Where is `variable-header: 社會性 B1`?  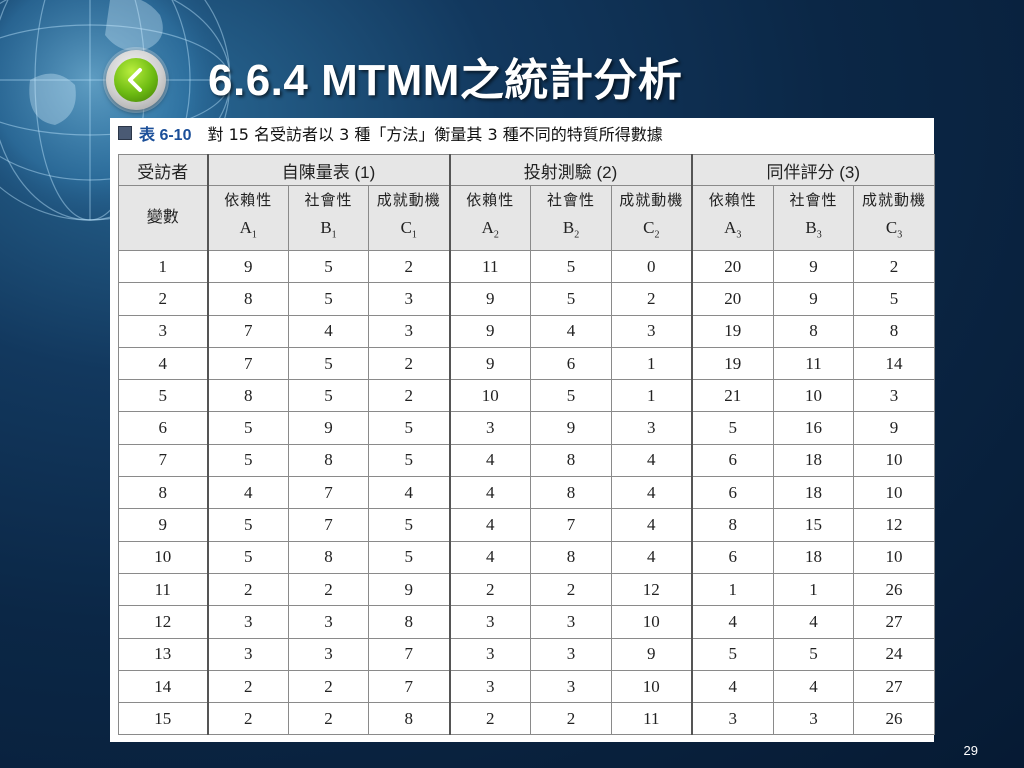
variable-header: 社會性 B1 is located at coordinates (328, 218).